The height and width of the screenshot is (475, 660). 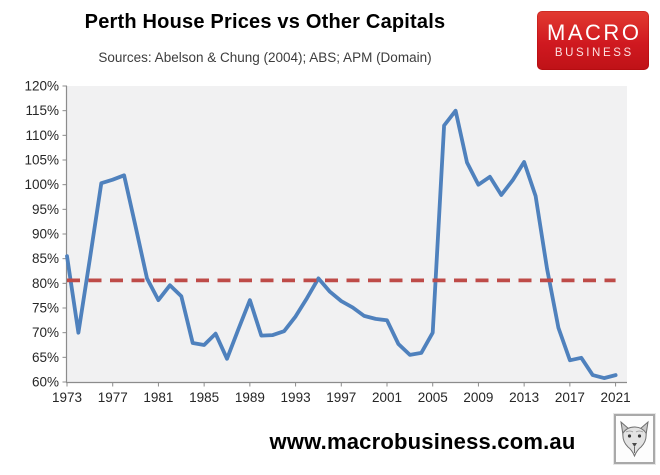 What do you see at coordinates (45, 209) in the screenshot?
I see `y-axis-label: 95%` at bounding box center [45, 209].